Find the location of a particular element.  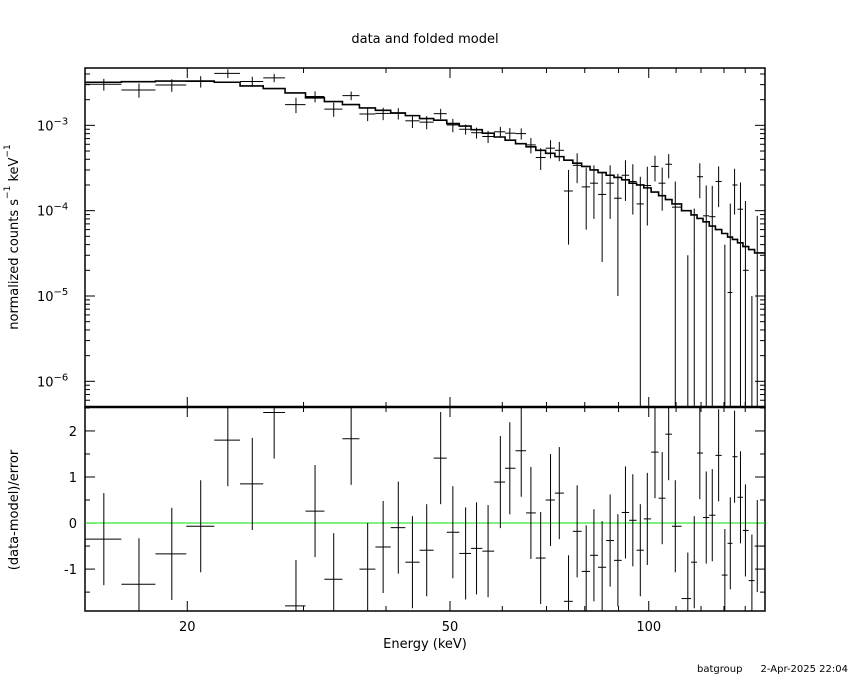

x-tick-label: 50 is located at coordinates (450, 627).